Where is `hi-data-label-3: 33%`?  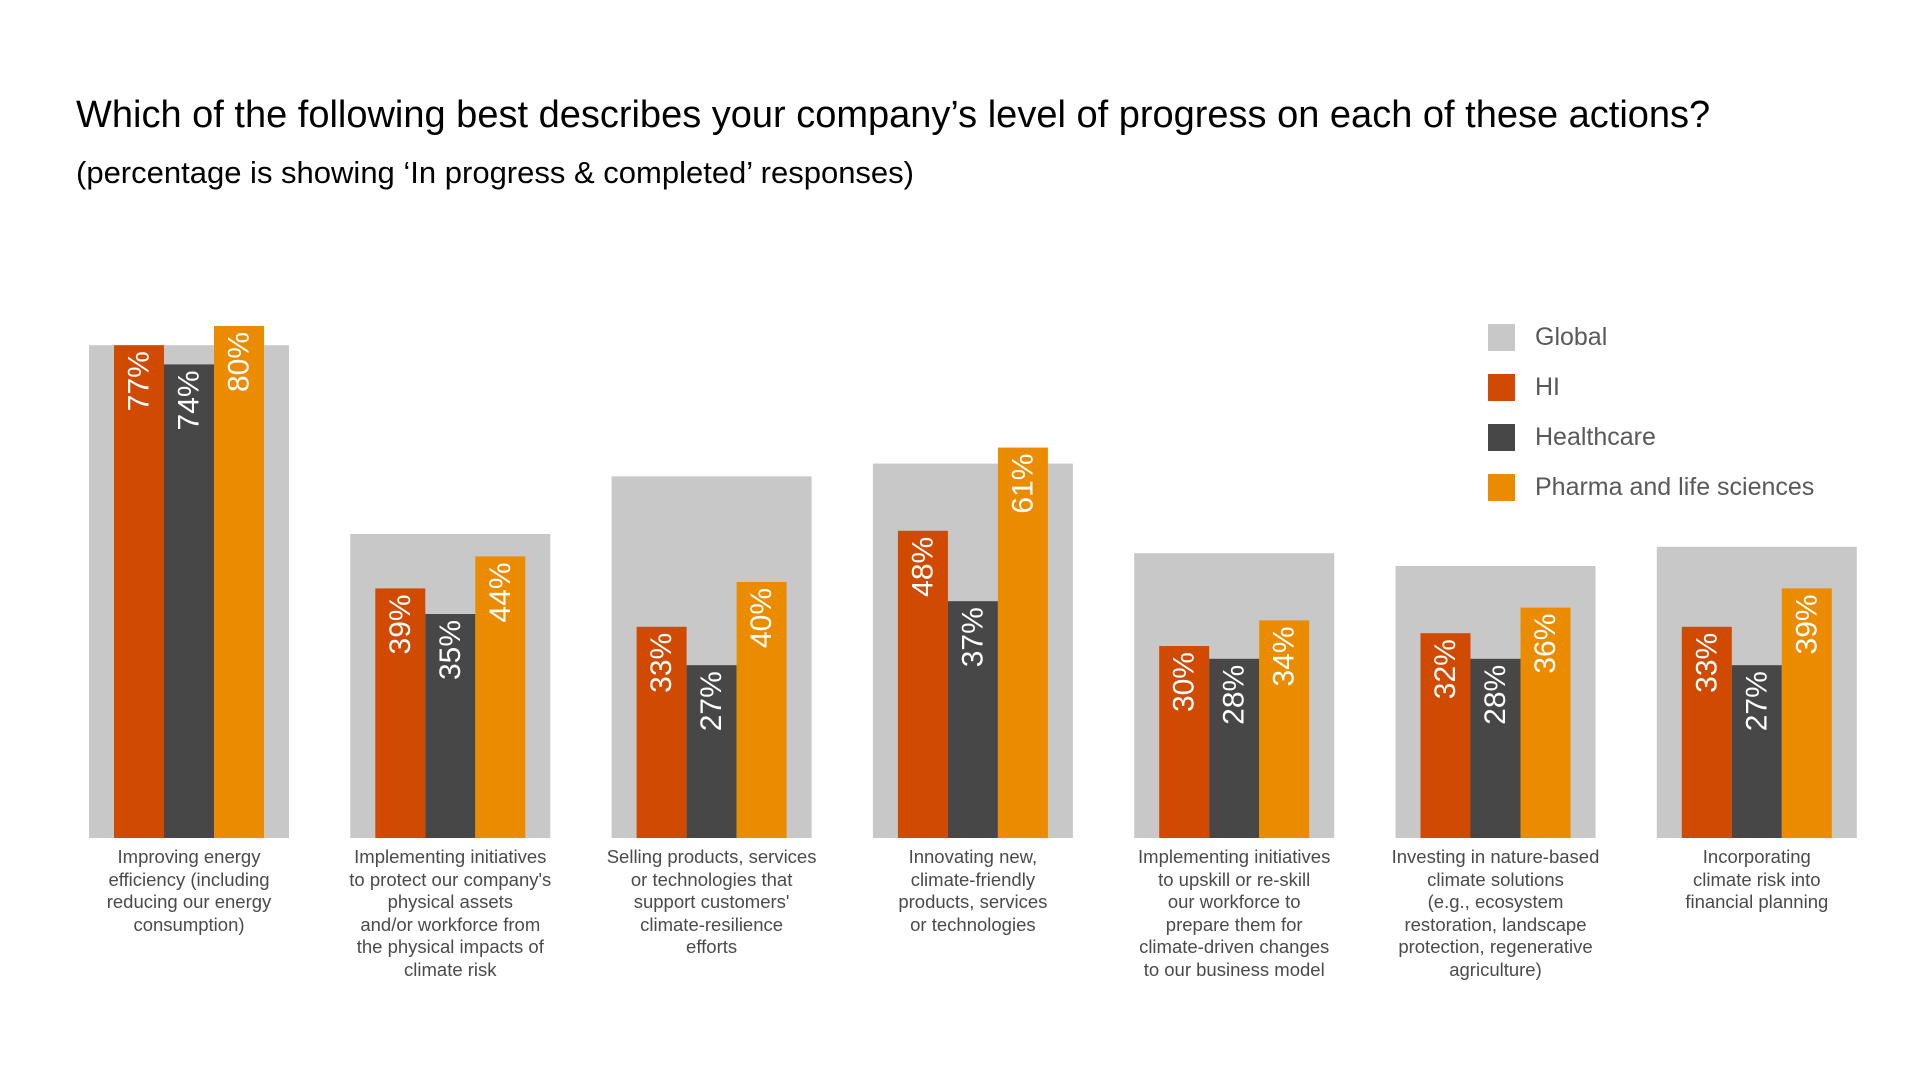 hi-data-label-3: 33% is located at coordinates (661, 663).